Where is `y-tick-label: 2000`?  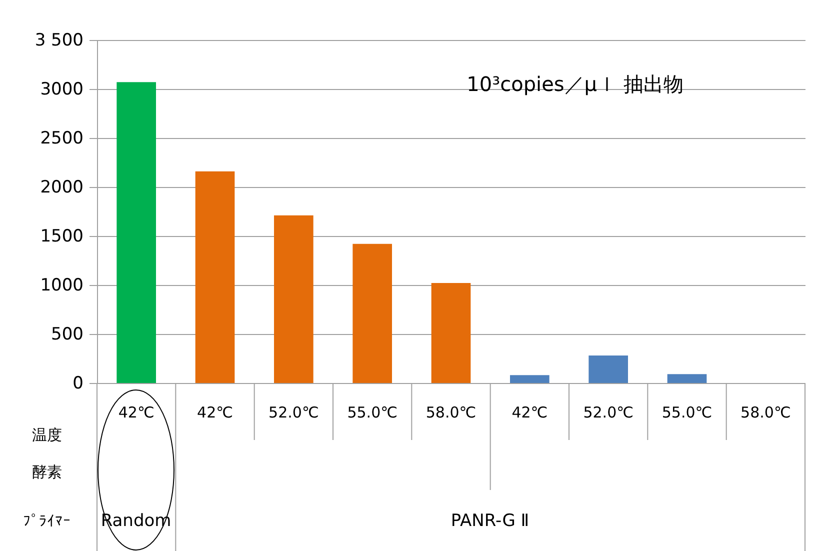
y-tick-label: 2000 is located at coordinates (62, 188).